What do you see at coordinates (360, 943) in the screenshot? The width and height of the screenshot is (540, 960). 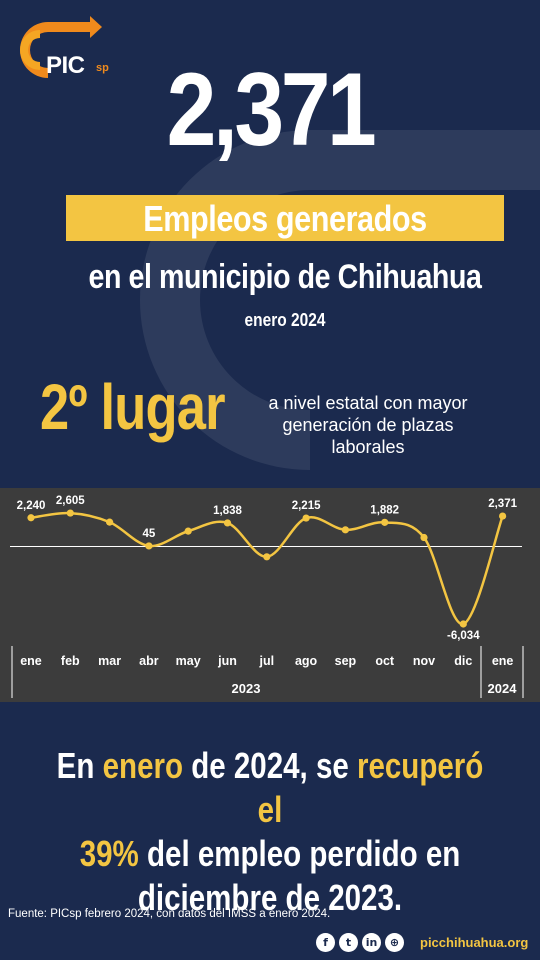 I see `social-icons: f t in ⊕` at bounding box center [360, 943].